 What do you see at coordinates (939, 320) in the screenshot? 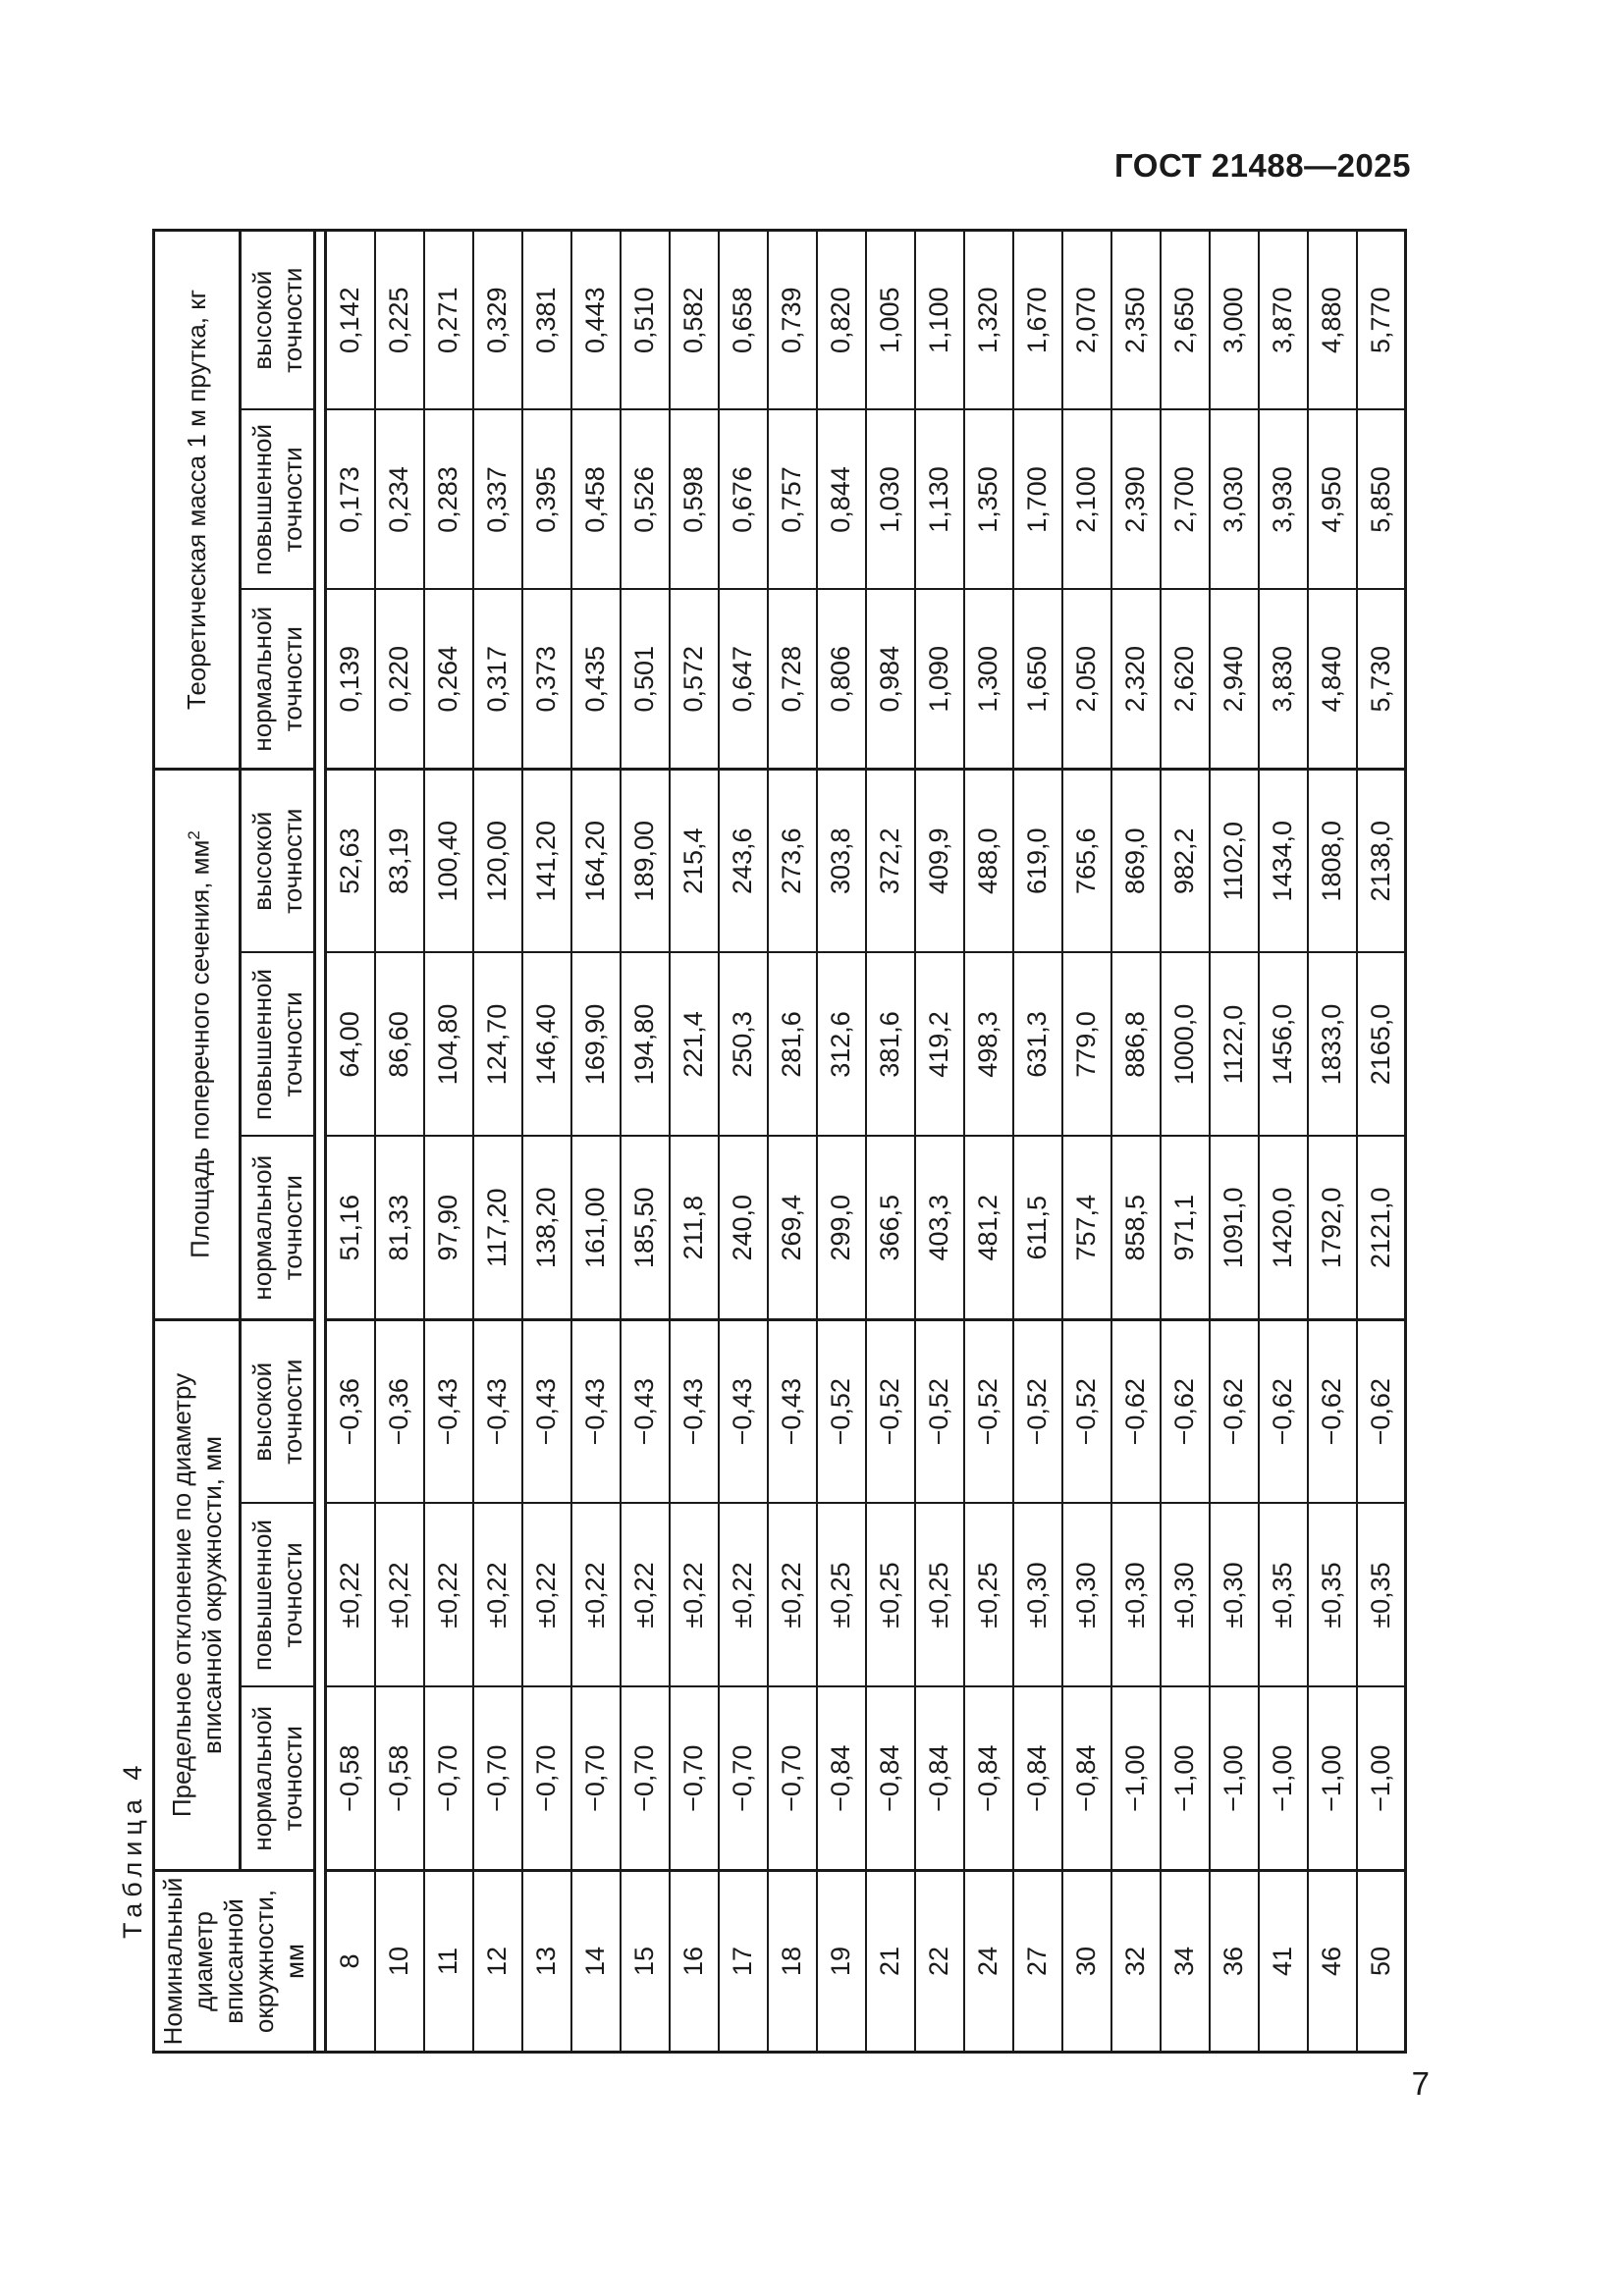
I see `cell-mass-high: 1,100` at bounding box center [939, 320].